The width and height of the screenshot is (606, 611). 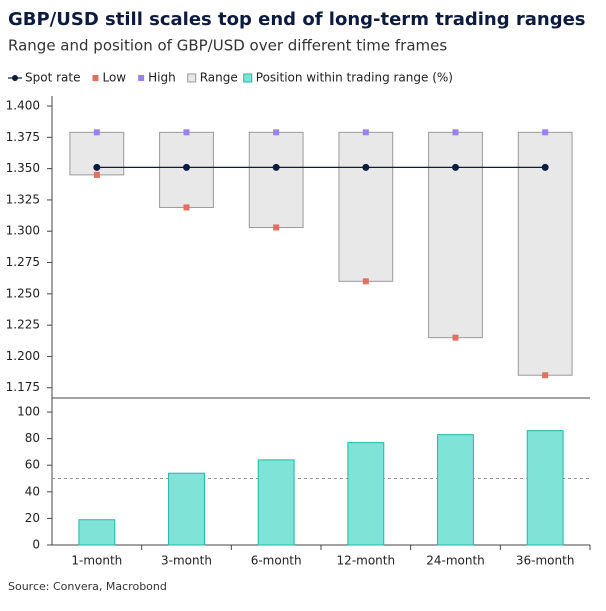 What do you see at coordinates (32, 438) in the screenshot?
I see `y-tick-label: 80` at bounding box center [32, 438].